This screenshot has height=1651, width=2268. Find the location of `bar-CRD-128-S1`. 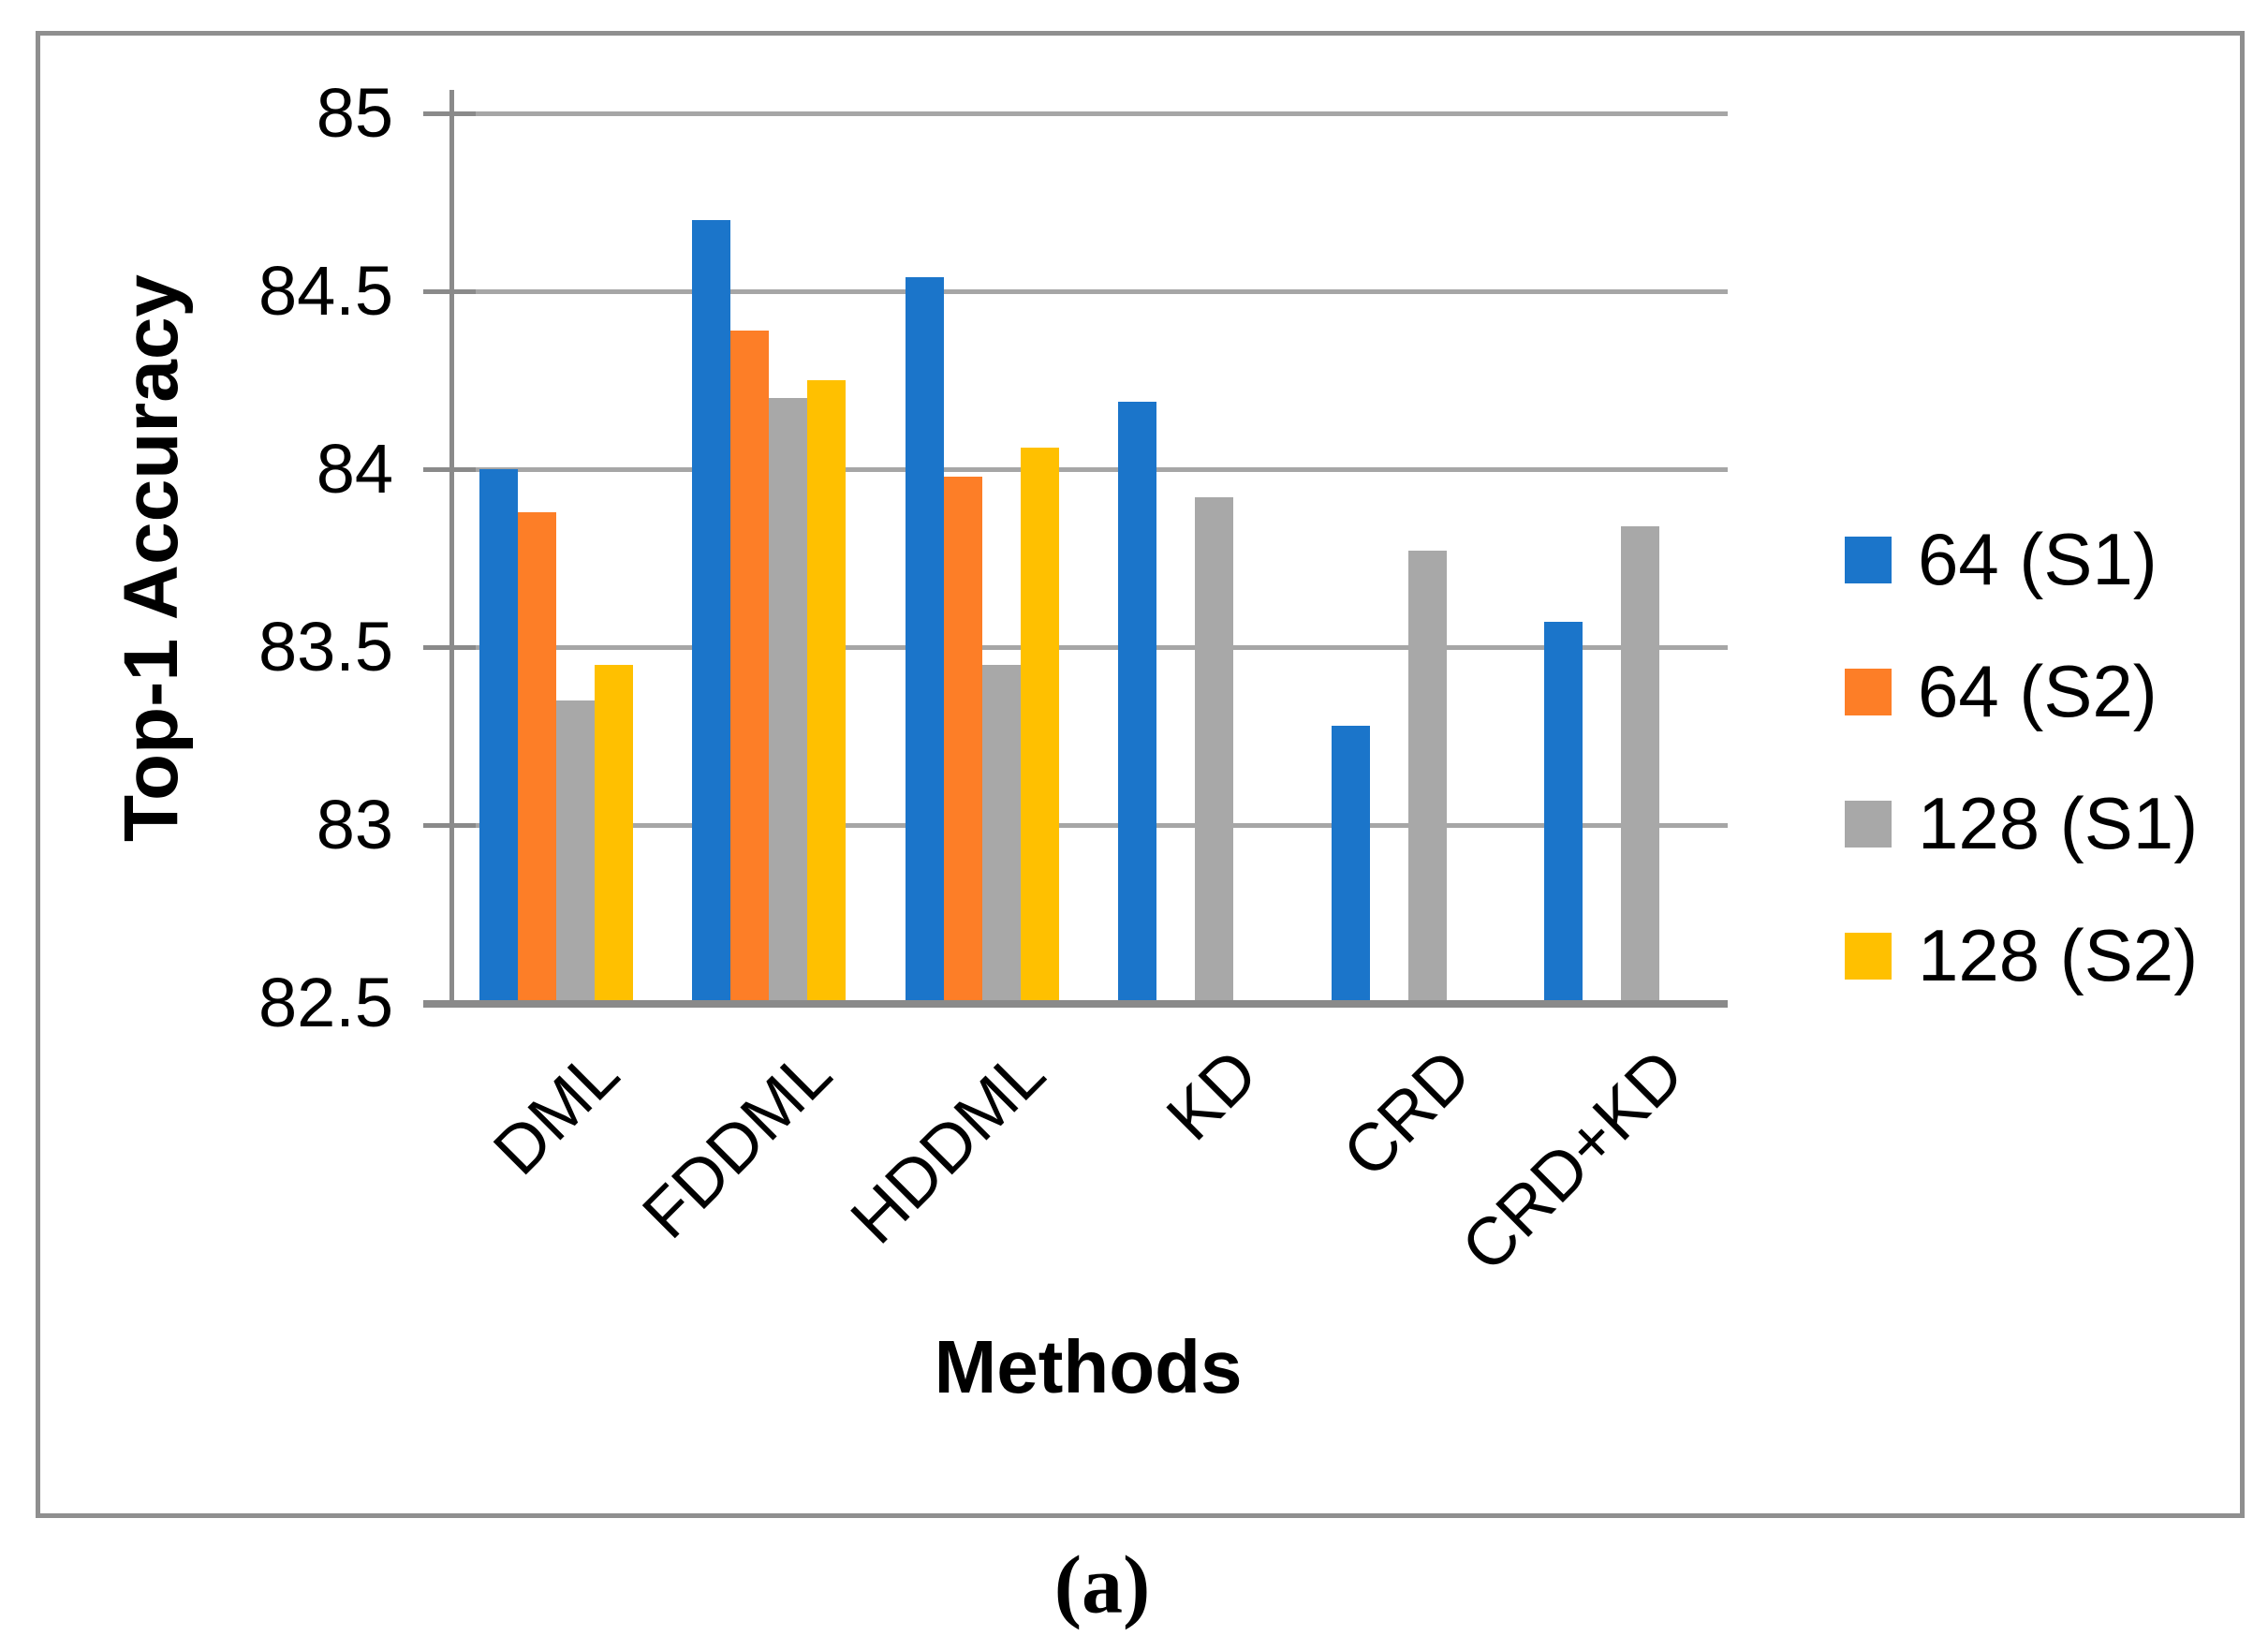

bar-CRD-128-S1 is located at coordinates (1428, 777).